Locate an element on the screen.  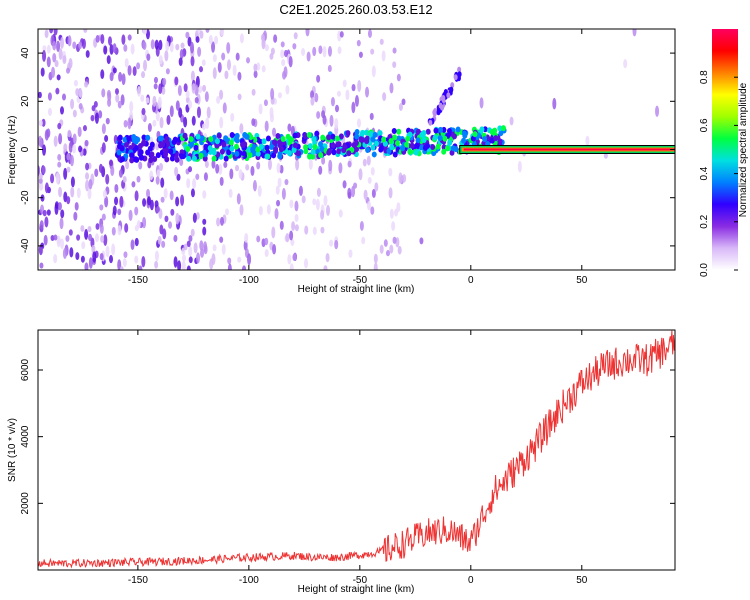
colorbar-tick-label: 0.0 is located at coordinates (704, 270).